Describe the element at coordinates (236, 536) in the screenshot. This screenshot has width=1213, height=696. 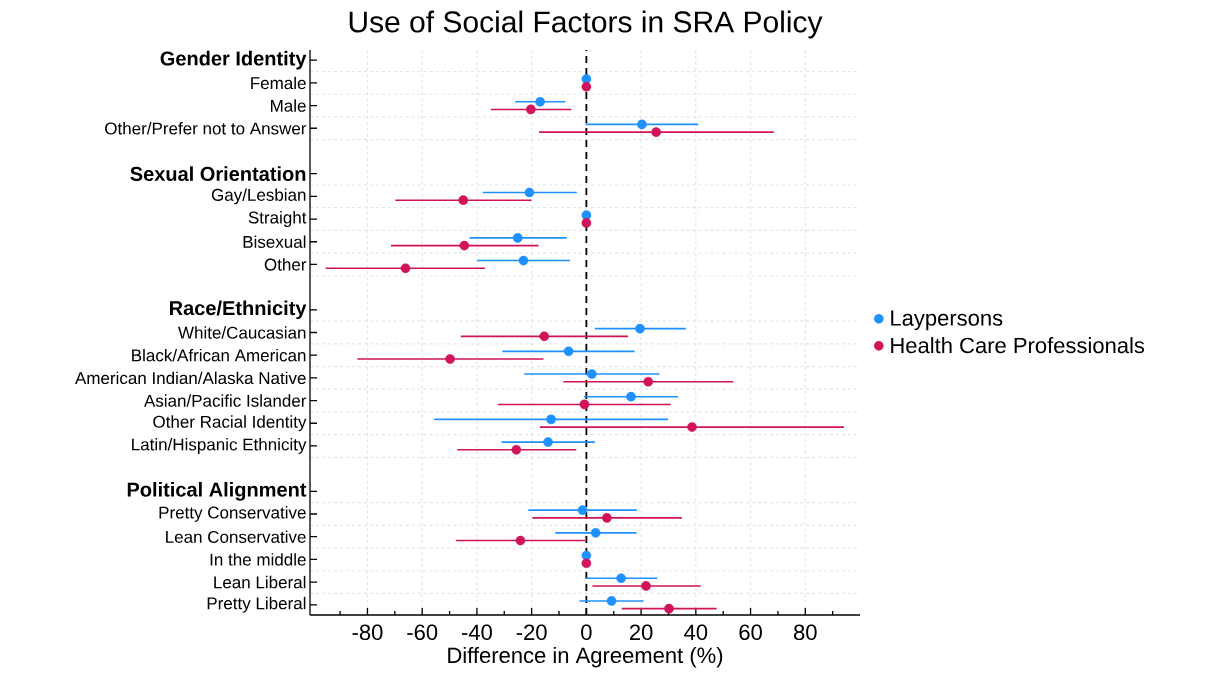
I see `y-tick-label: Lean Conservative` at that location.